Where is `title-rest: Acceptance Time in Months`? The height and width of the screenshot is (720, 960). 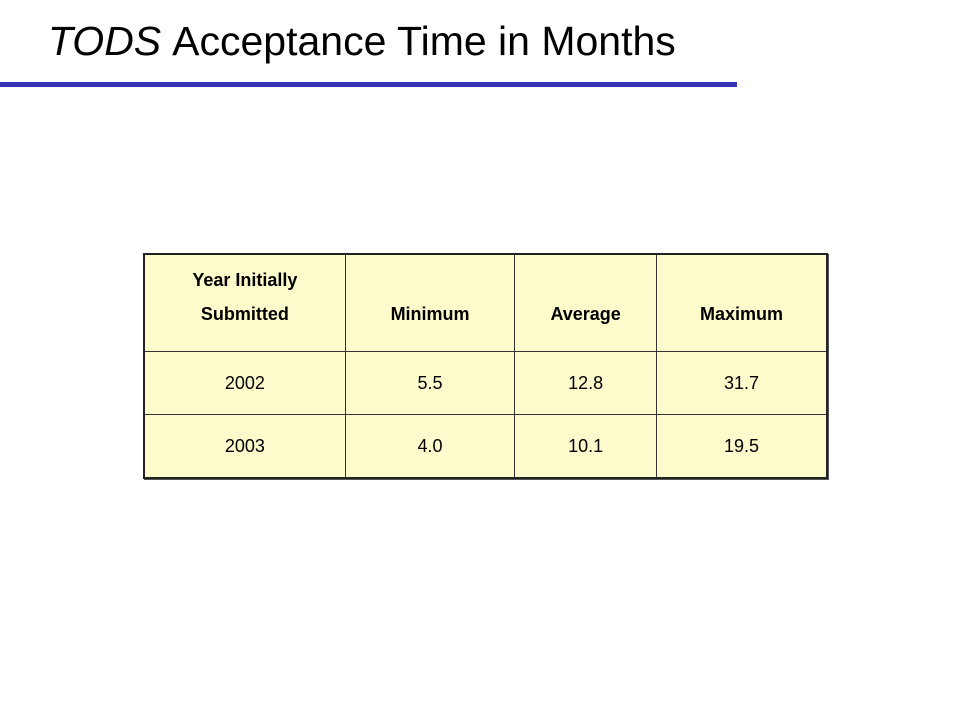 title-rest: Acceptance Time in Months is located at coordinates (424, 41).